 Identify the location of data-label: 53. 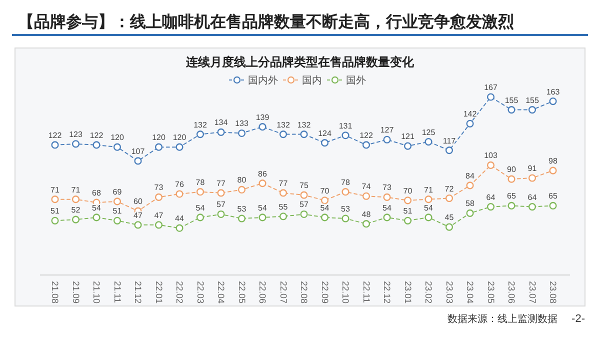
(345, 209).